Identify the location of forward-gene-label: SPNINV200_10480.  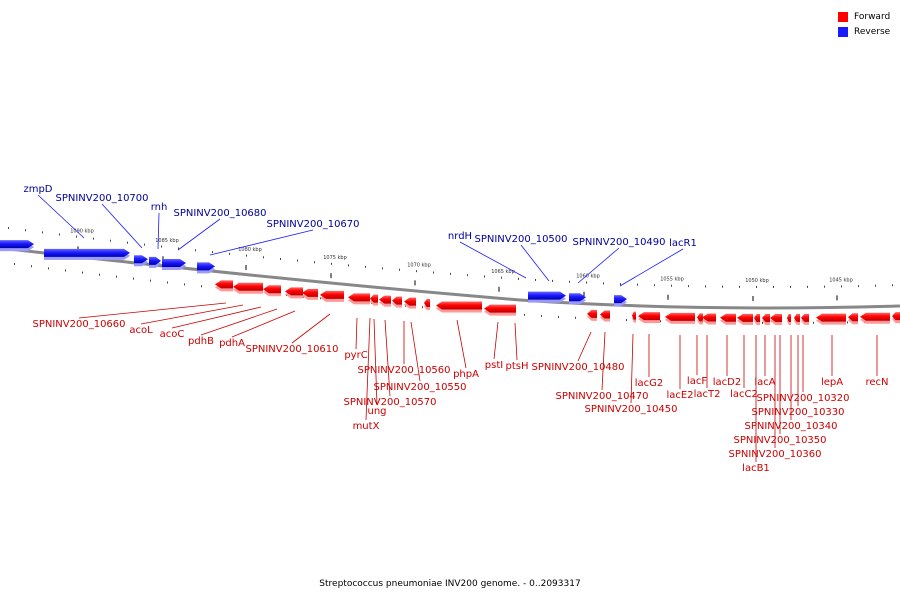
(577, 367).